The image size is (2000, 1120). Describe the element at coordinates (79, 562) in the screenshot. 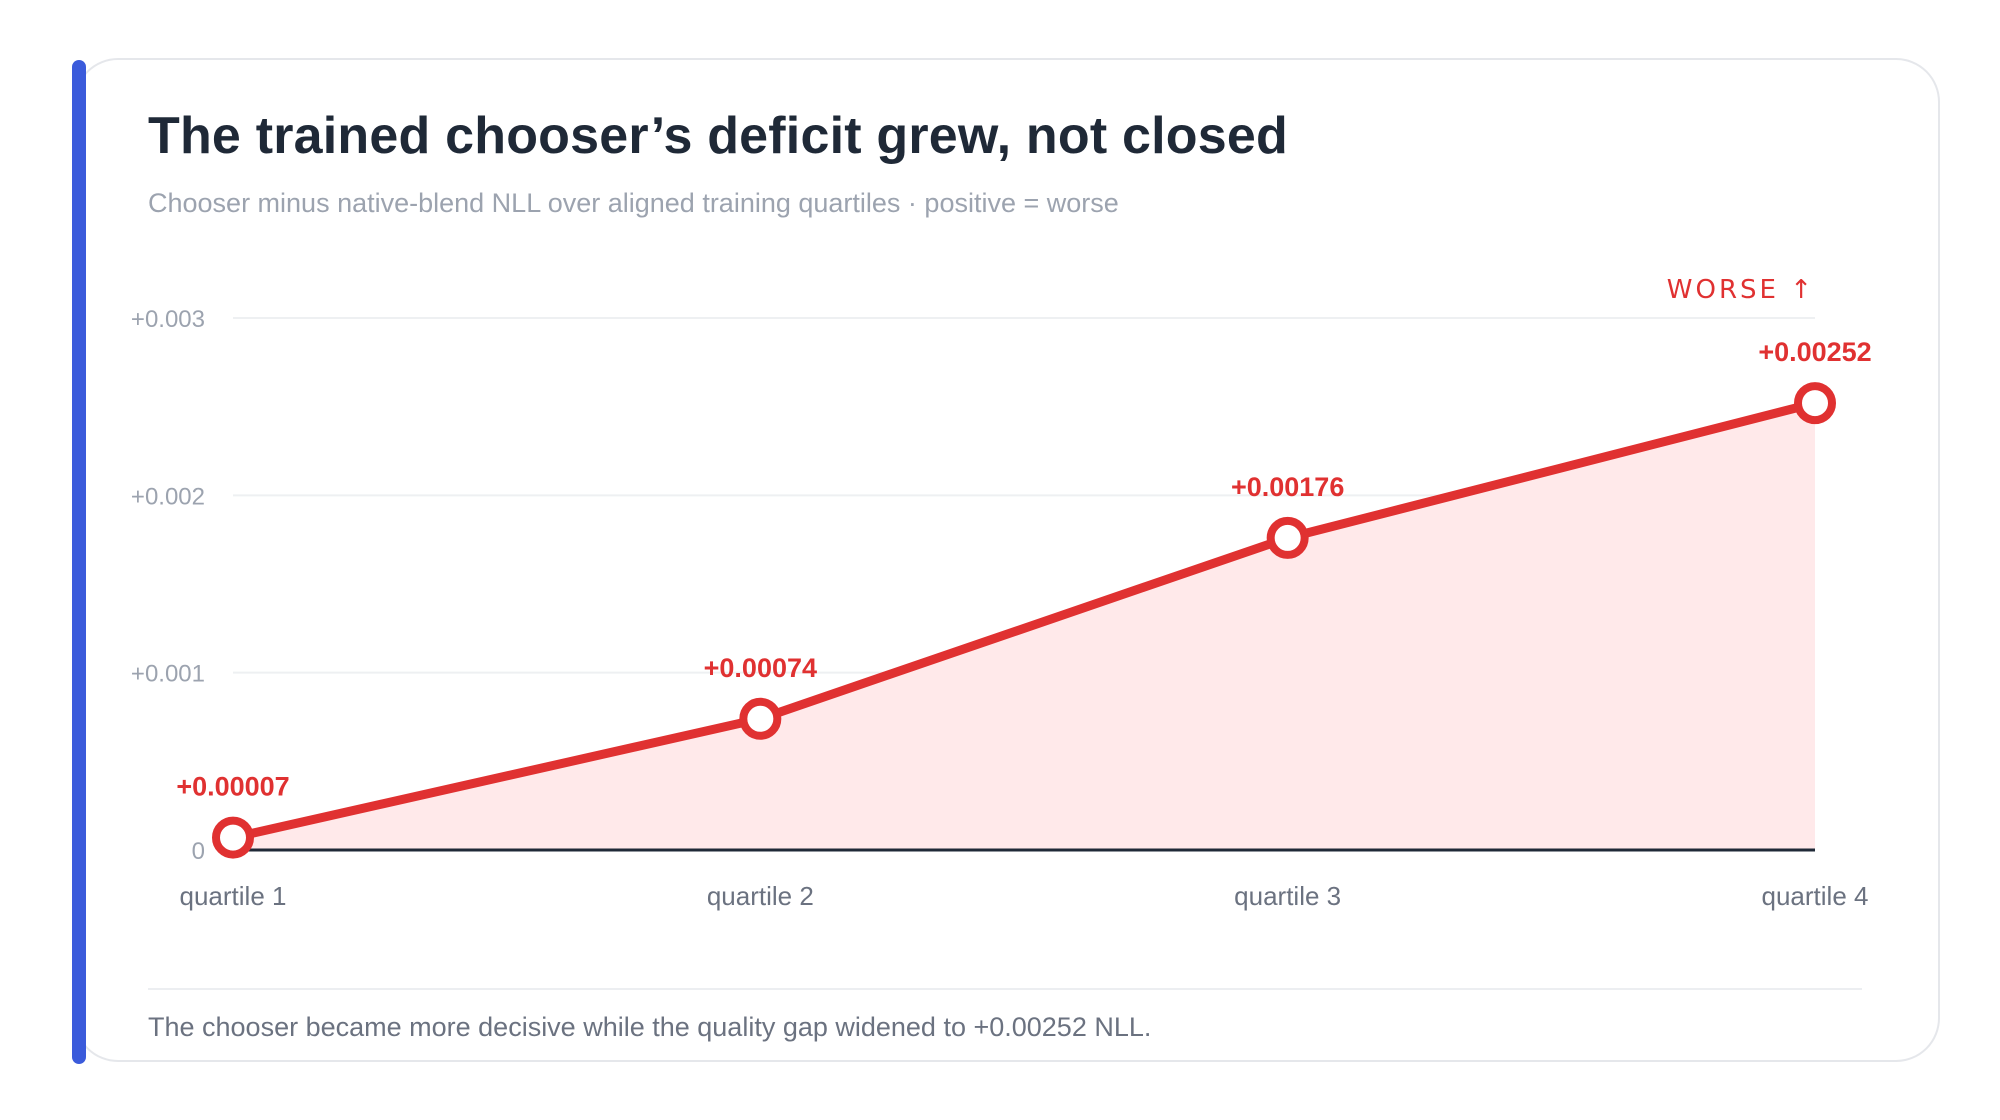

I see `card-accent-bar` at that location.